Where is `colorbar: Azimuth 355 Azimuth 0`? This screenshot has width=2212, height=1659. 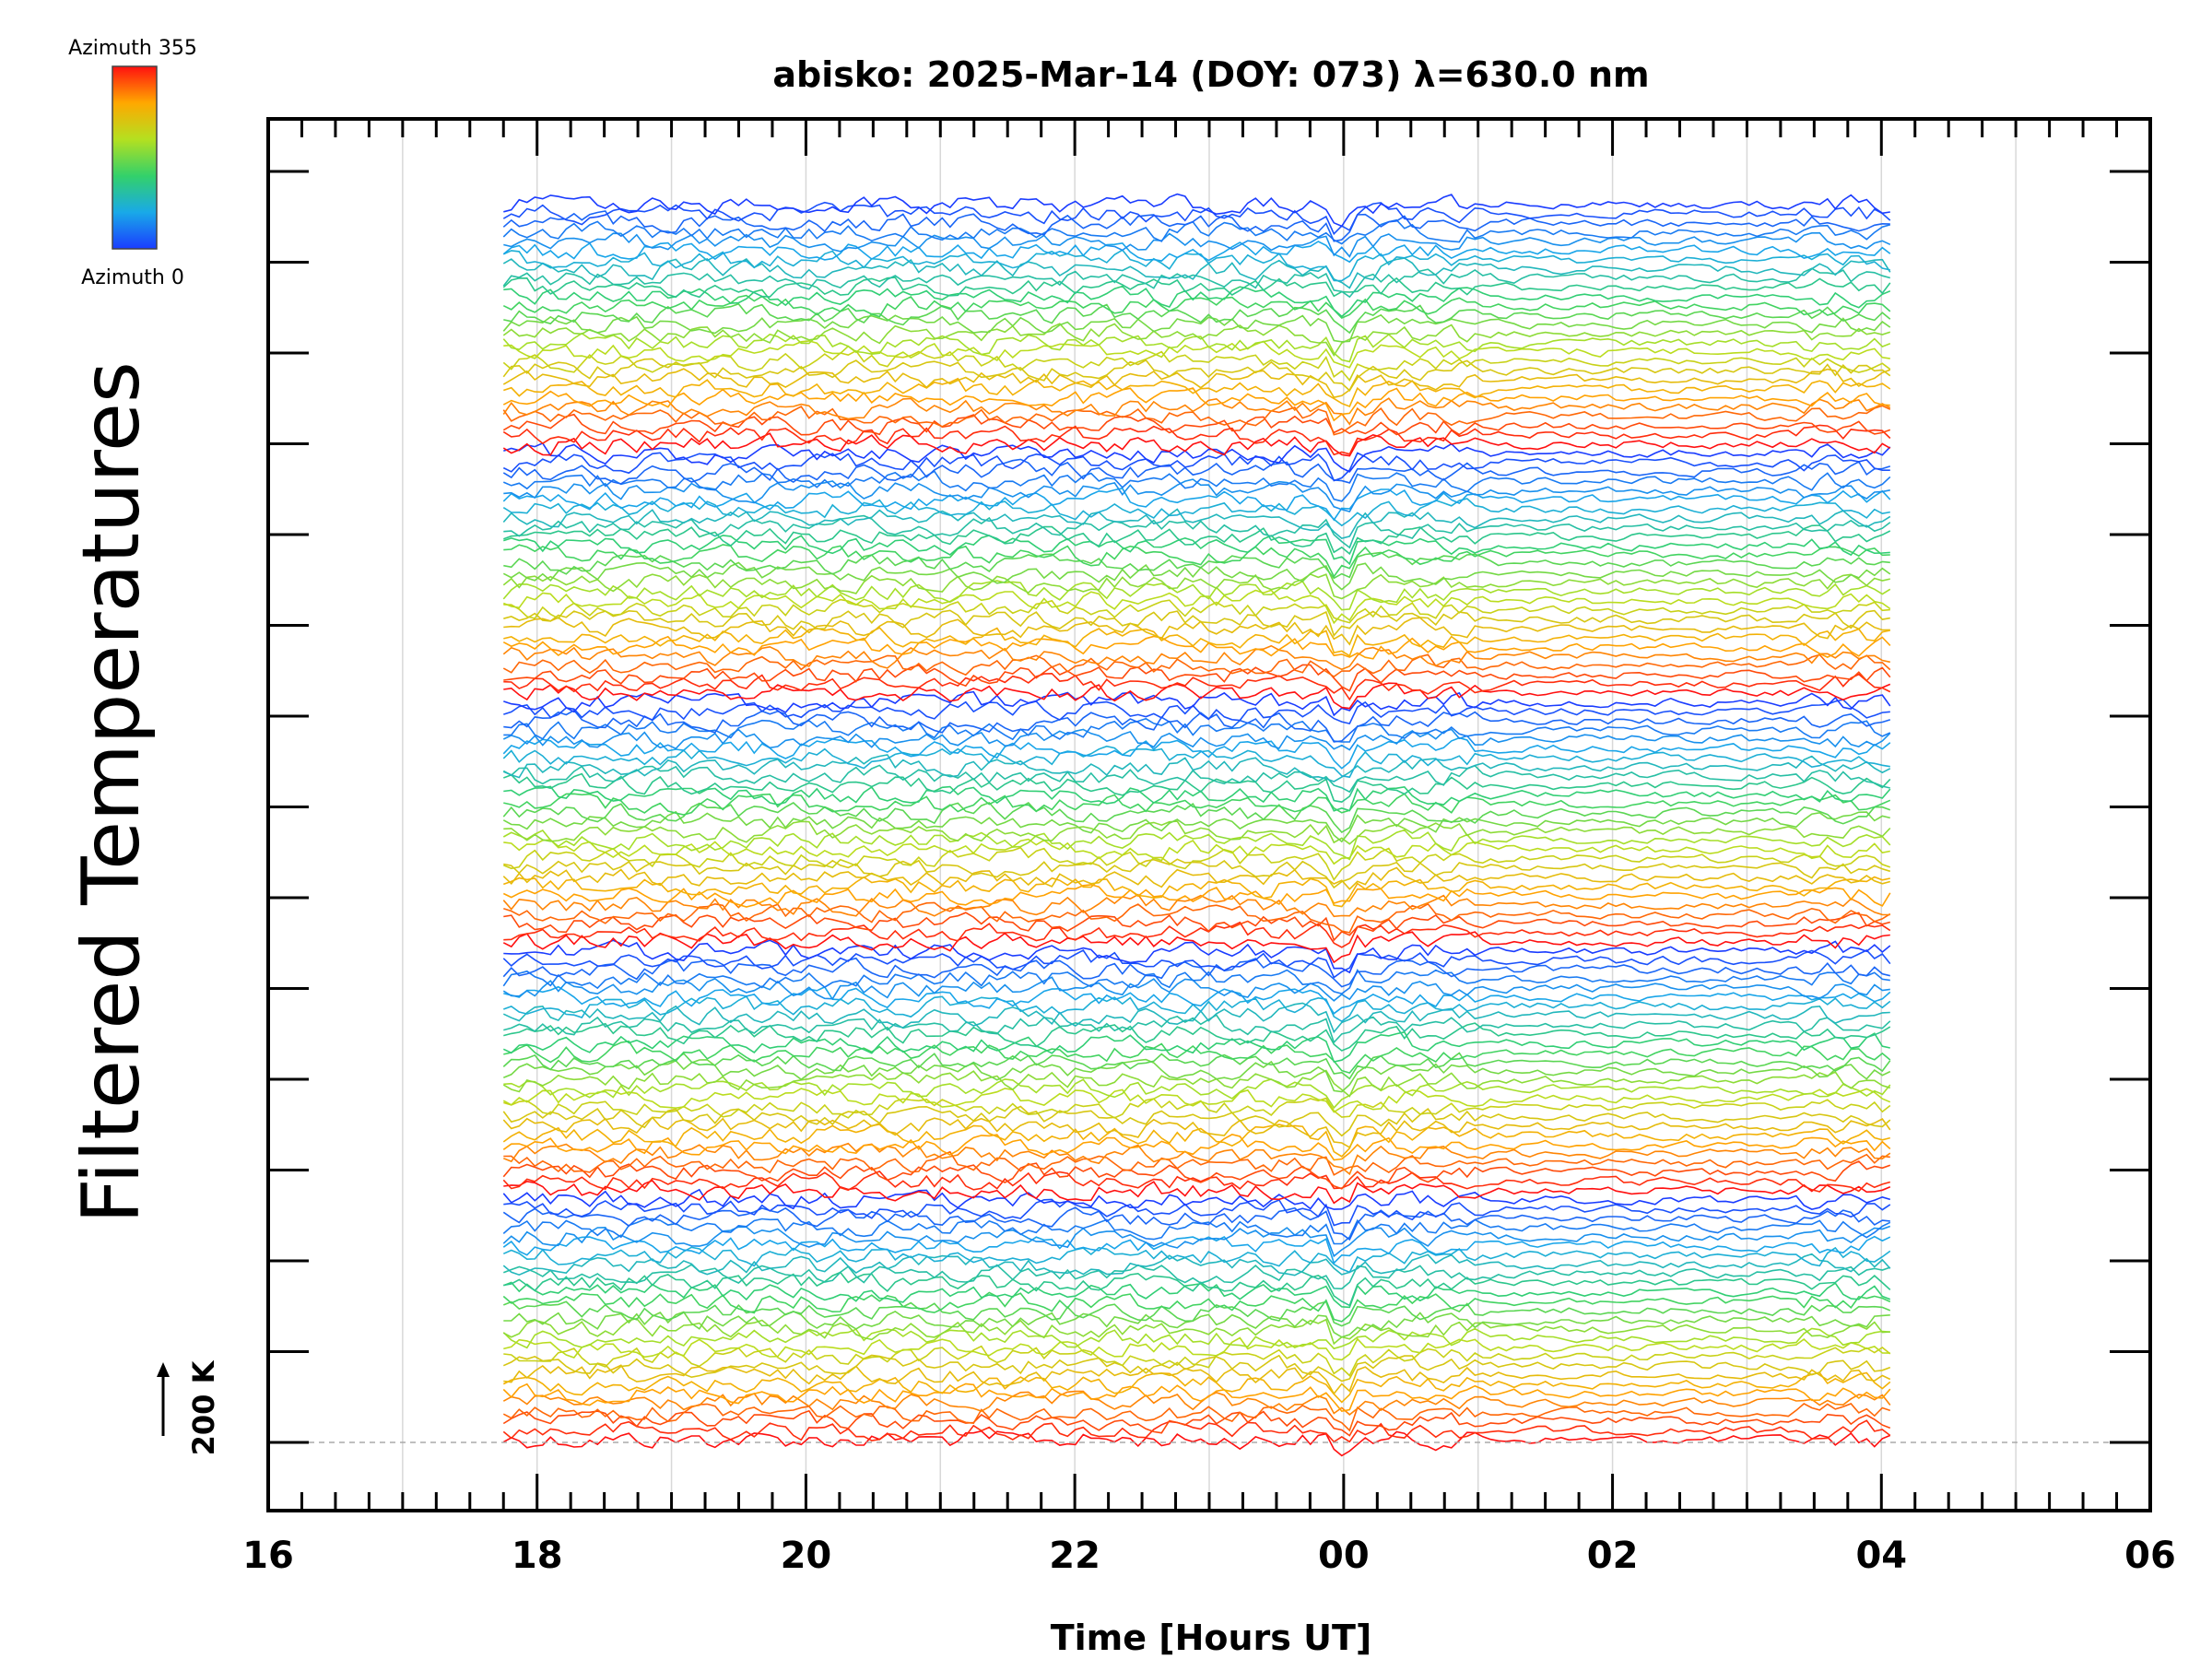 colorbar: Azimuth 355 Azimuth 0 is located at coordinates (132, 163).